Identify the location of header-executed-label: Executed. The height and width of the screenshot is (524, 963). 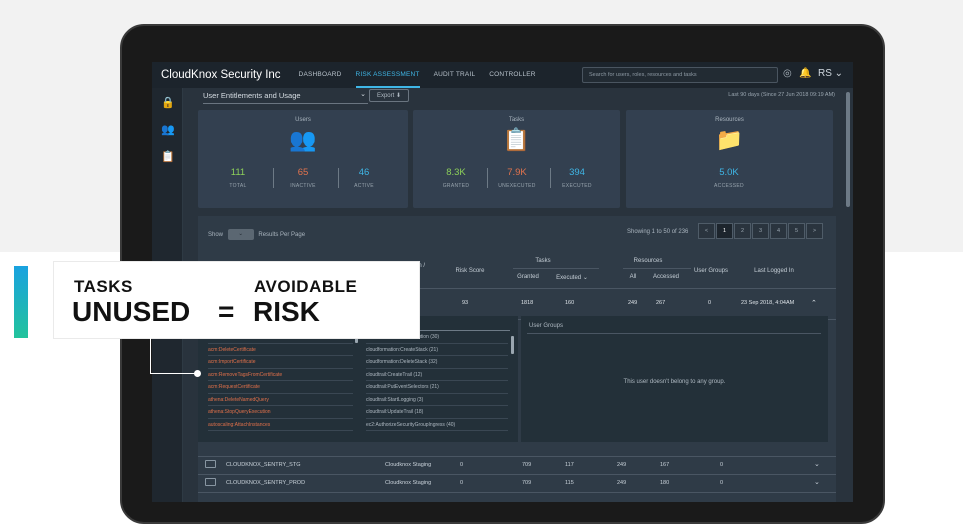
(569, 278).